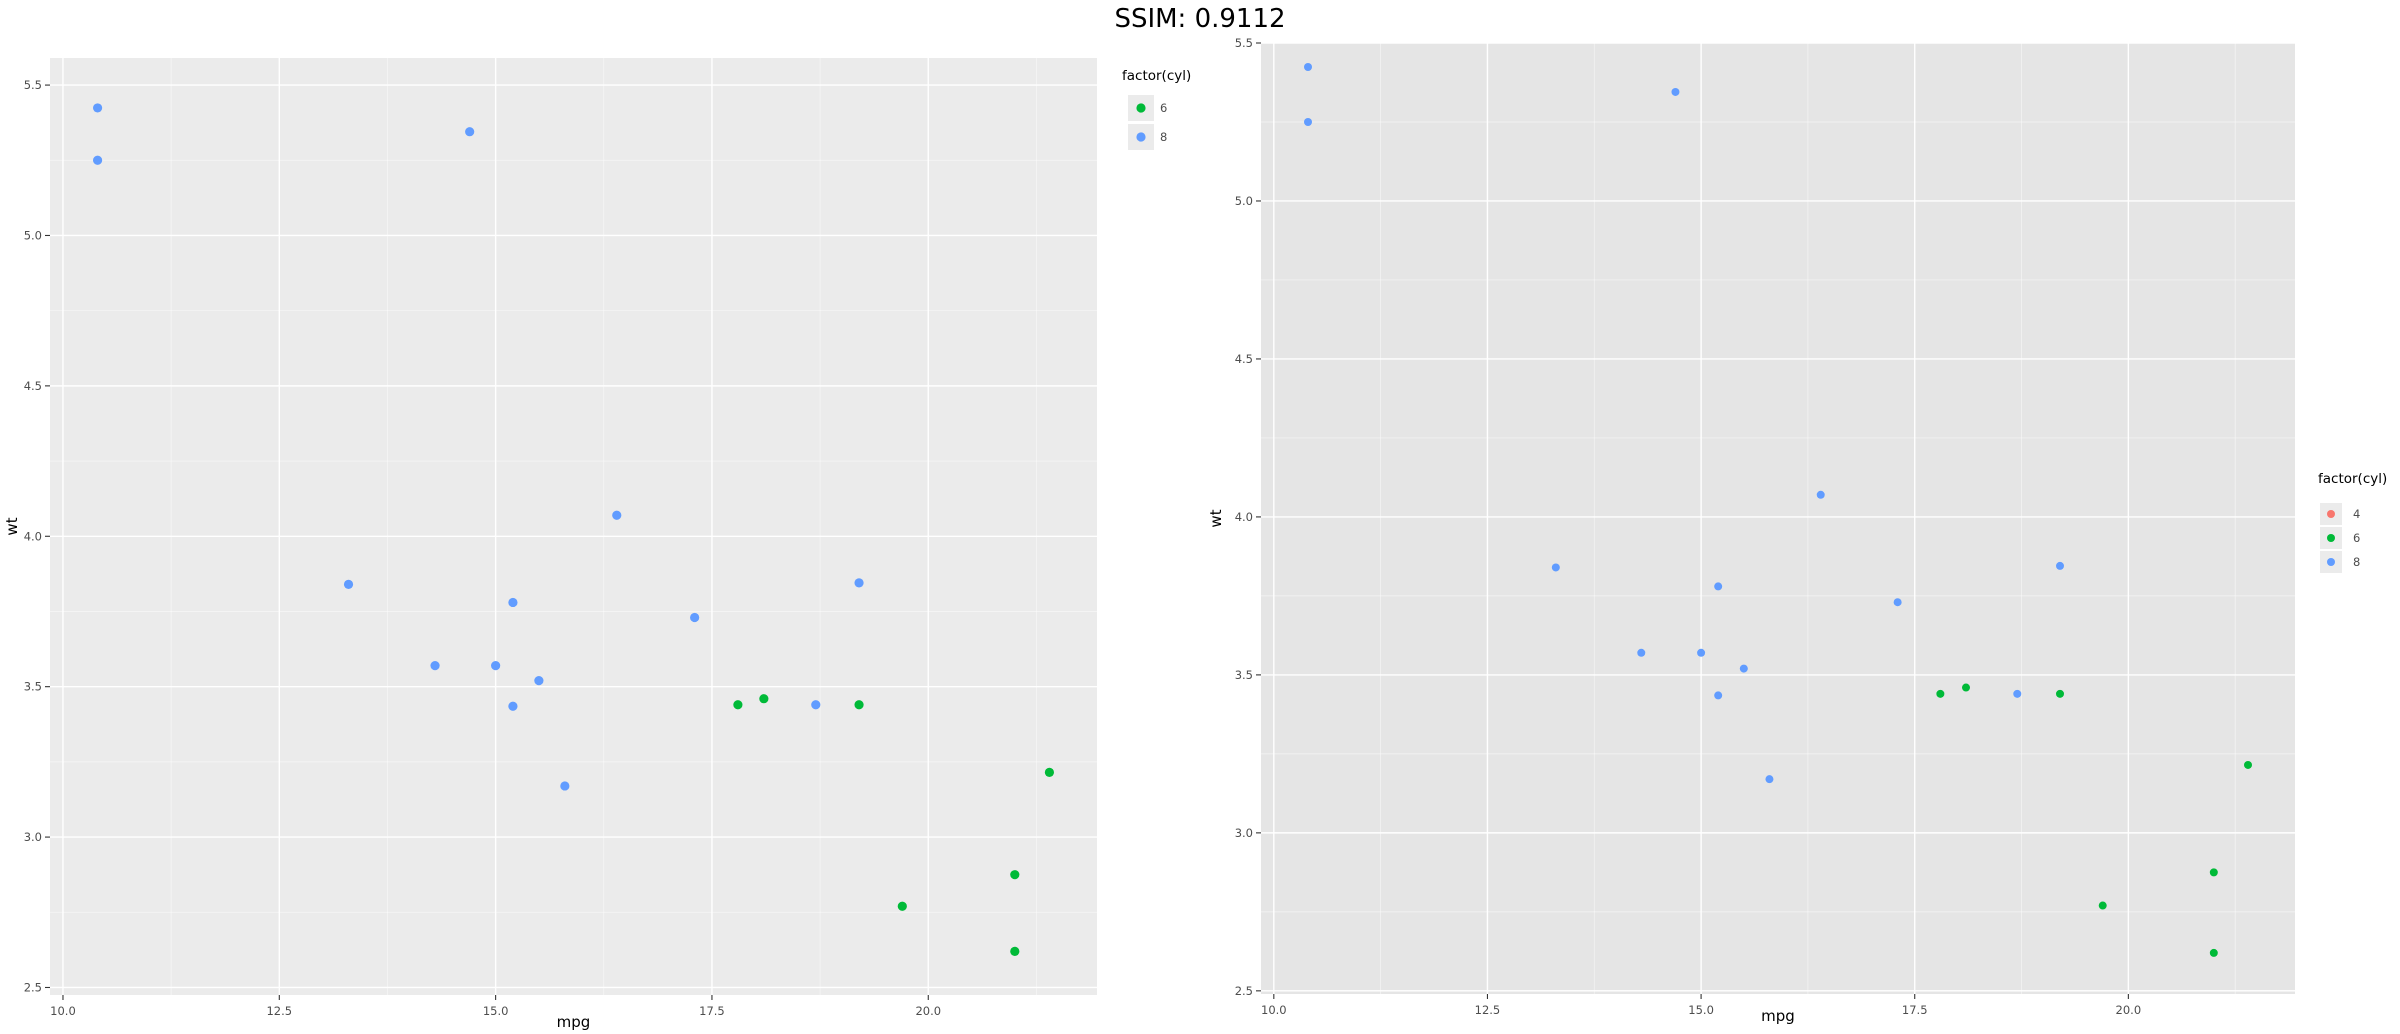 The width and height of the screenshot is (2400, 1034). What do you see at coordinates (2356, 514) in the screenshot?
I see `legend-label-4: 4` at bounding box center [2356, 514].